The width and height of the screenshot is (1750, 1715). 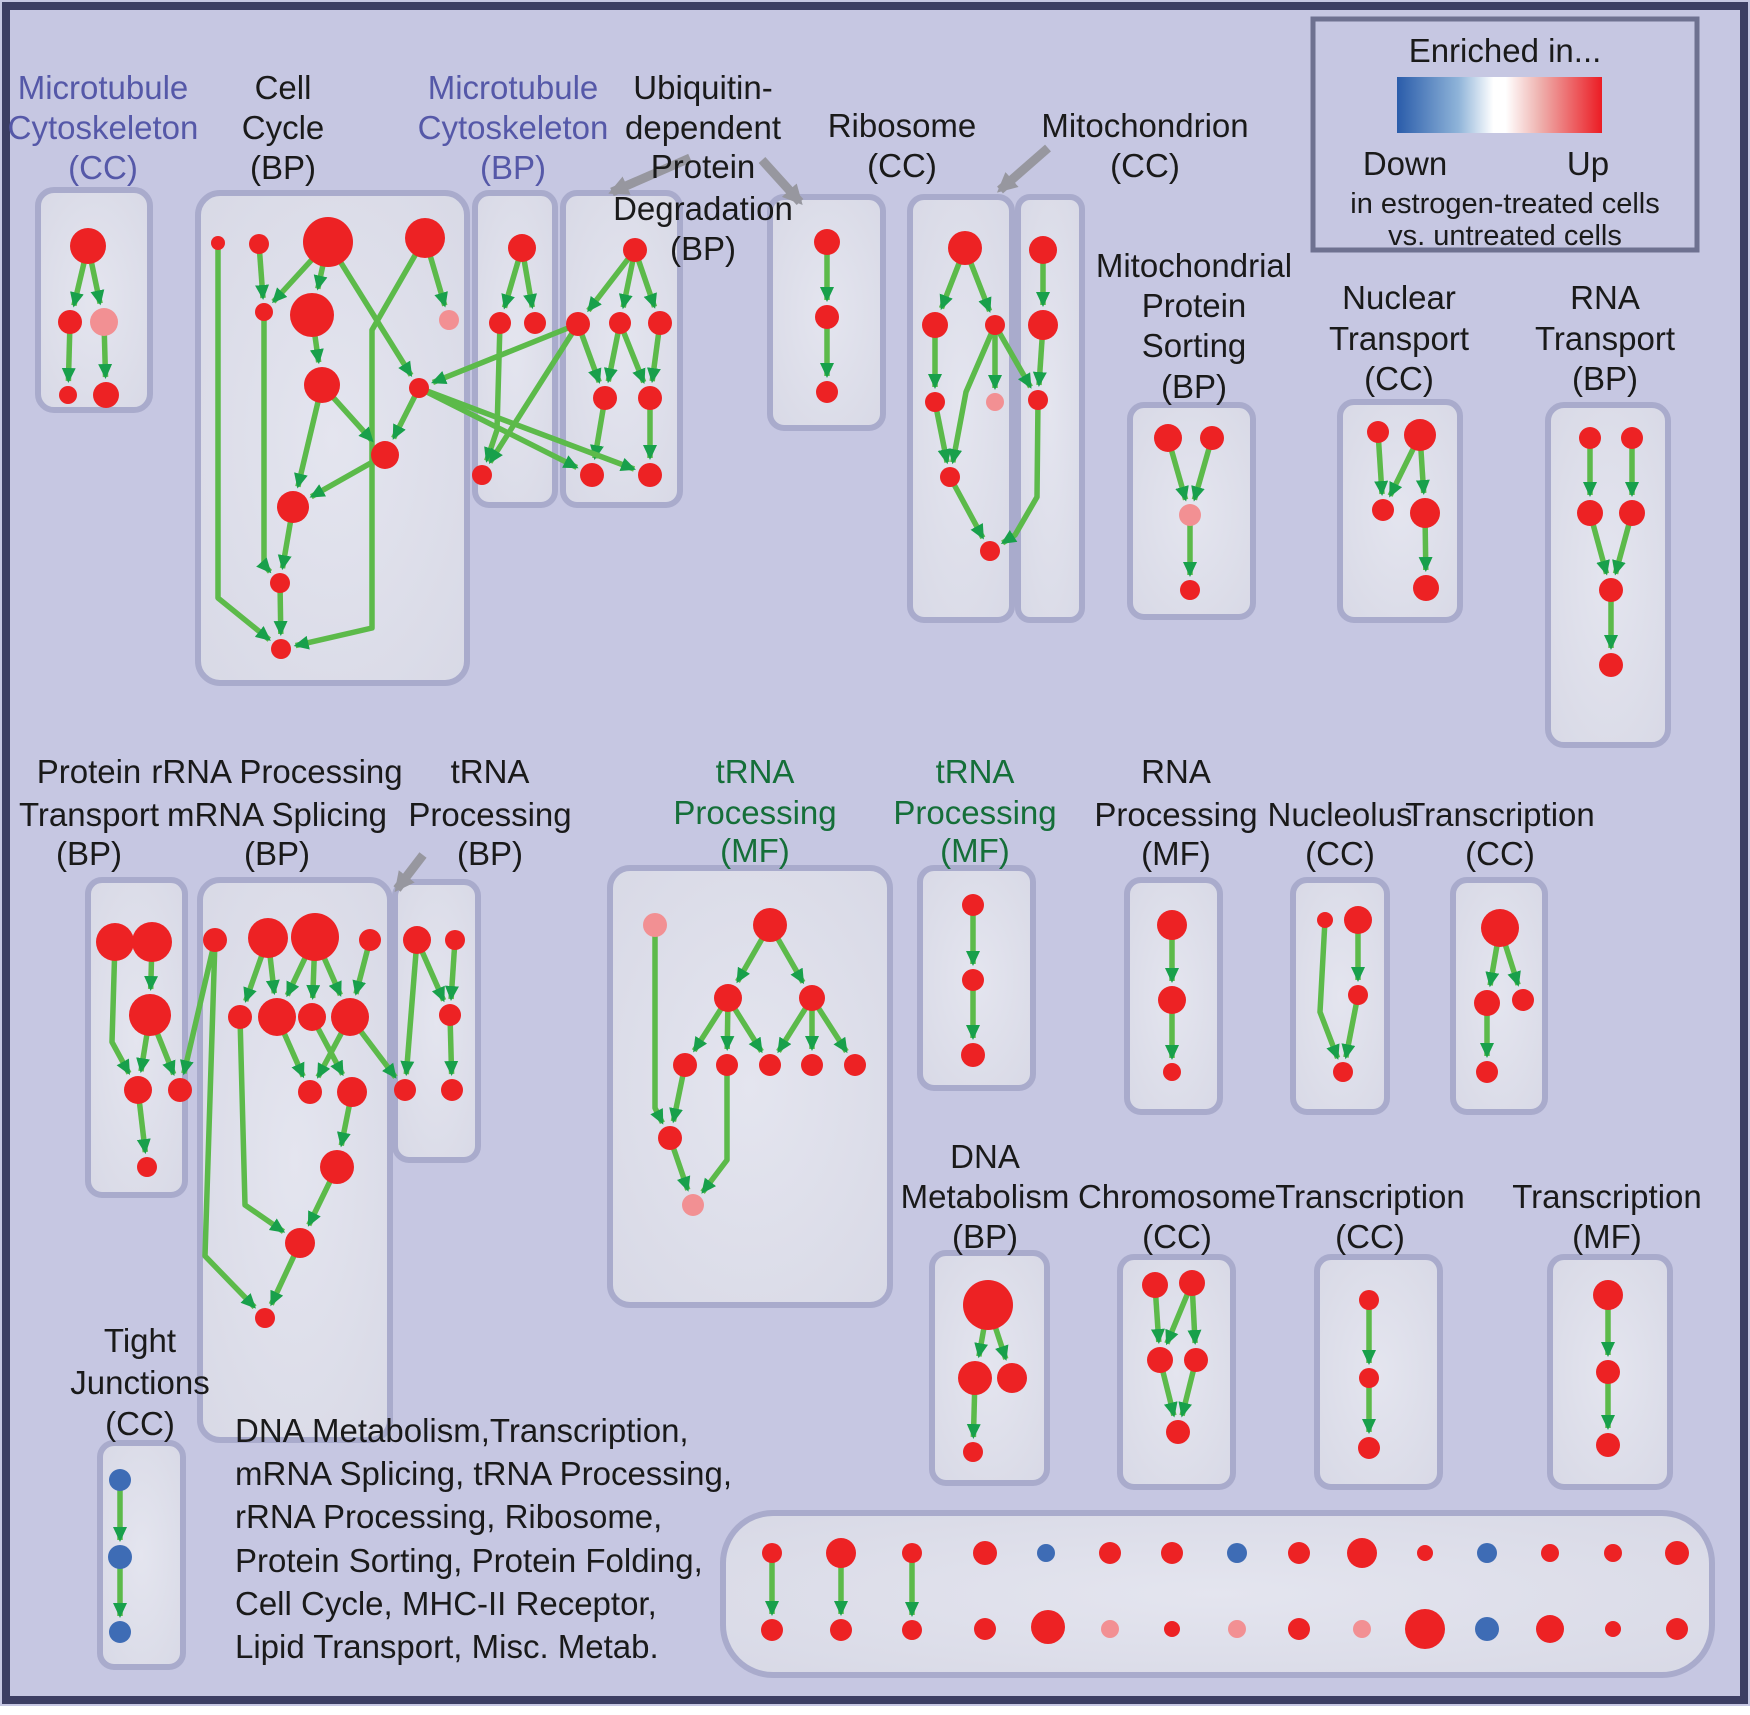 What do you see at coordinates (988, 1305) in the screenshot?
I see `go-term-node-d1` at bounding box center [988, 1305].